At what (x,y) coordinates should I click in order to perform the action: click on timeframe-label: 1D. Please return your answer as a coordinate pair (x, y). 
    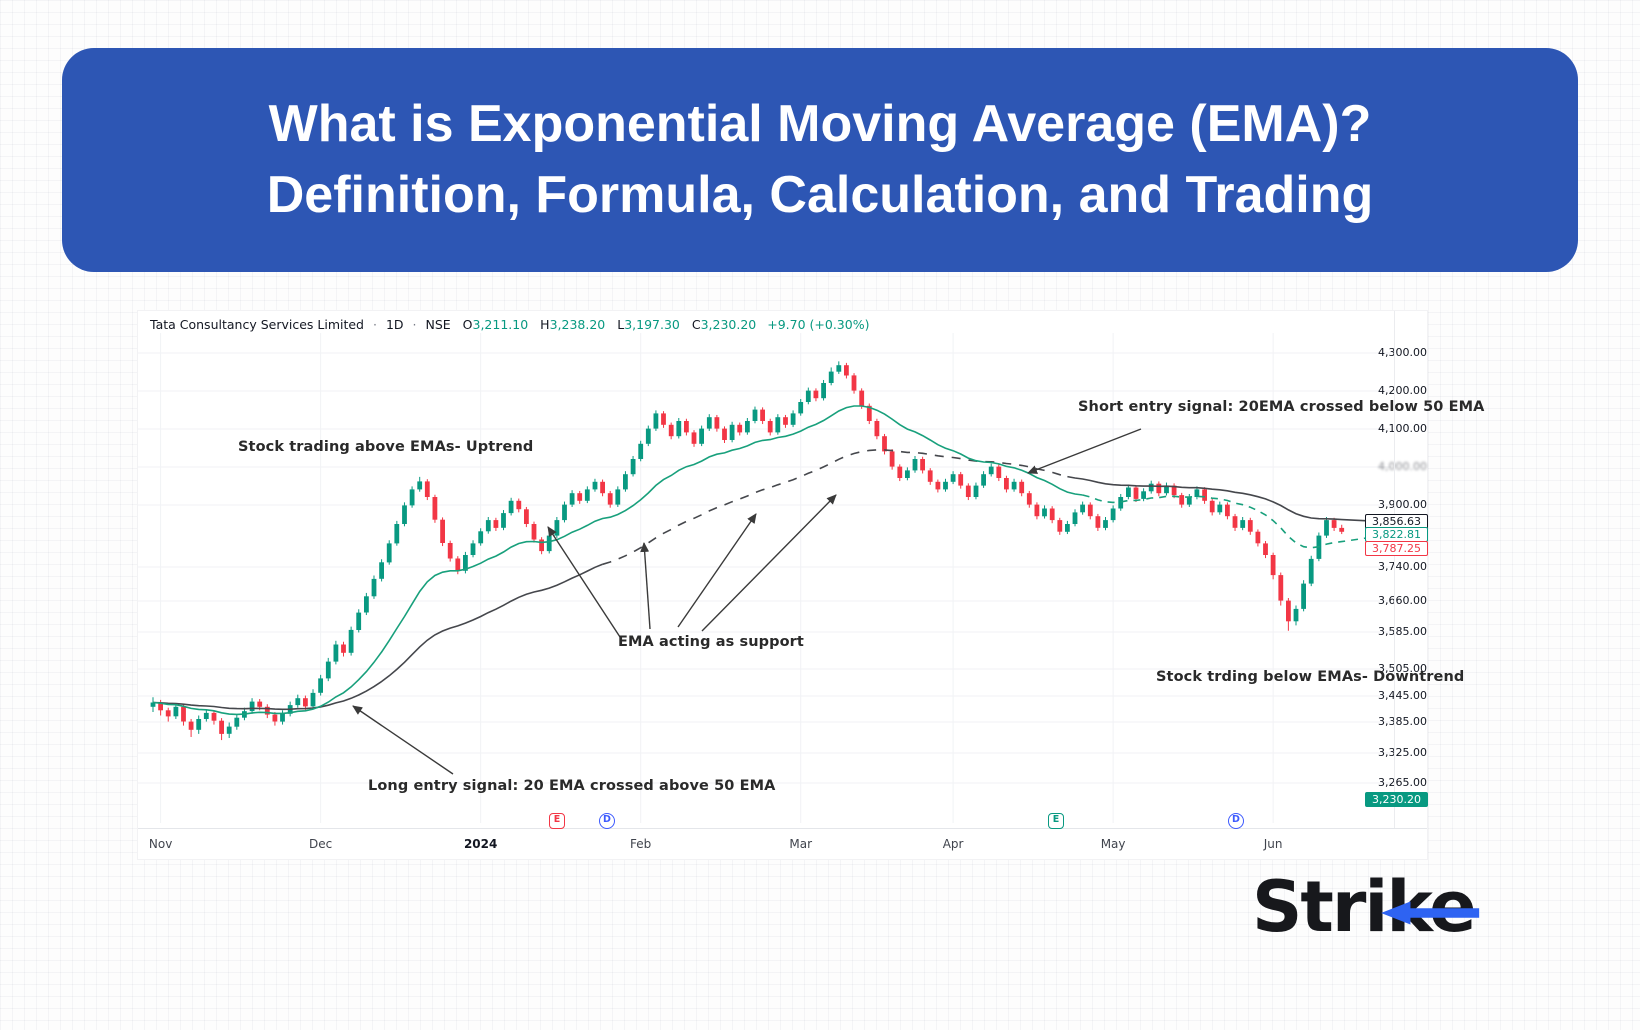
    Looking at the image, I should click on (394, 324).